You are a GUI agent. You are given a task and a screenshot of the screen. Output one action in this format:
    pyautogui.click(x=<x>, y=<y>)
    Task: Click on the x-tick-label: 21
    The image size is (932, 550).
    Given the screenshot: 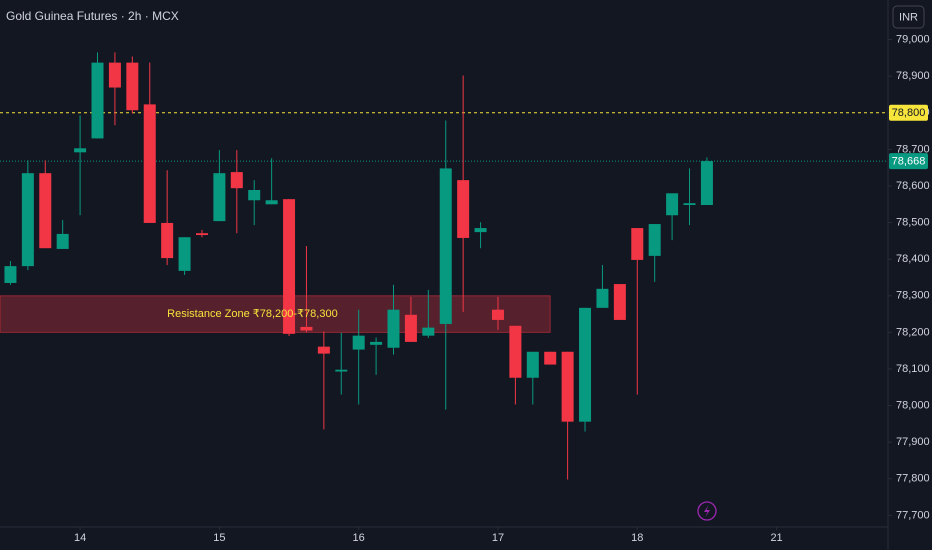 What is the action you would take?
    pyautogui.click(x=776, y=538)
    